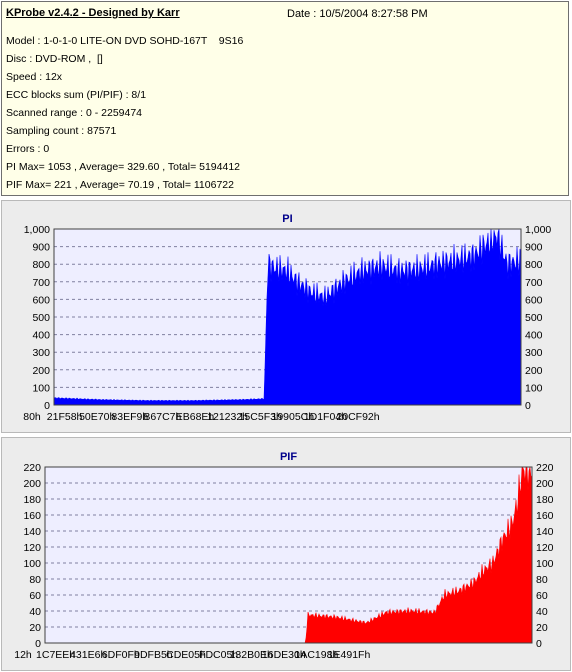 Image resolution: width=572 pixels, height=672 pixels. Describe the element at coordinates (76, 95) in the screenshot. I see `ecc-line: ECC blocks sum (PI/PIF) : 8/1` at that location.